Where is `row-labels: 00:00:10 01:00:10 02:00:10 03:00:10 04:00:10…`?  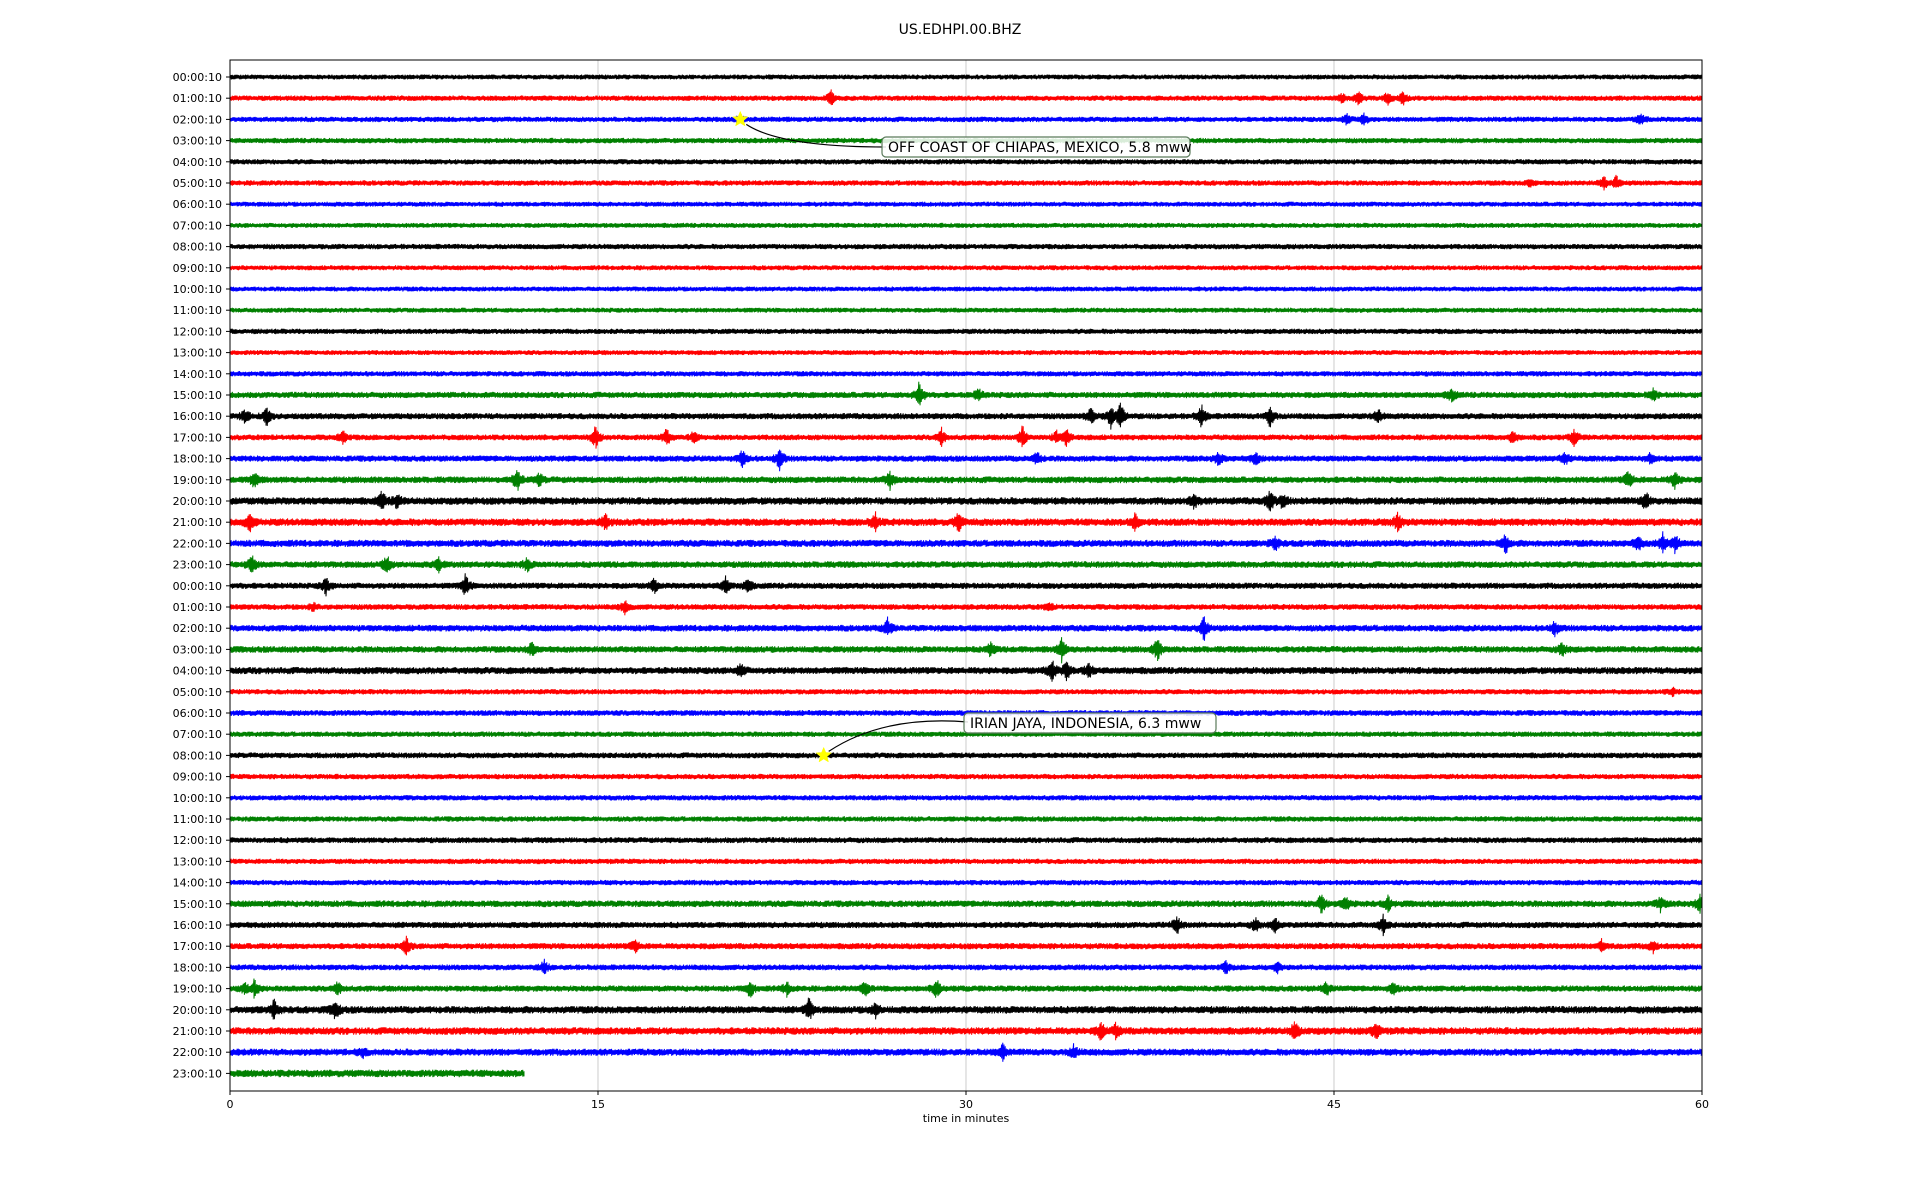
row-labels: 00:00:10 01:00:10 02:00:10 03:00:10 04:00:10… is located at coordinates (201, 575).